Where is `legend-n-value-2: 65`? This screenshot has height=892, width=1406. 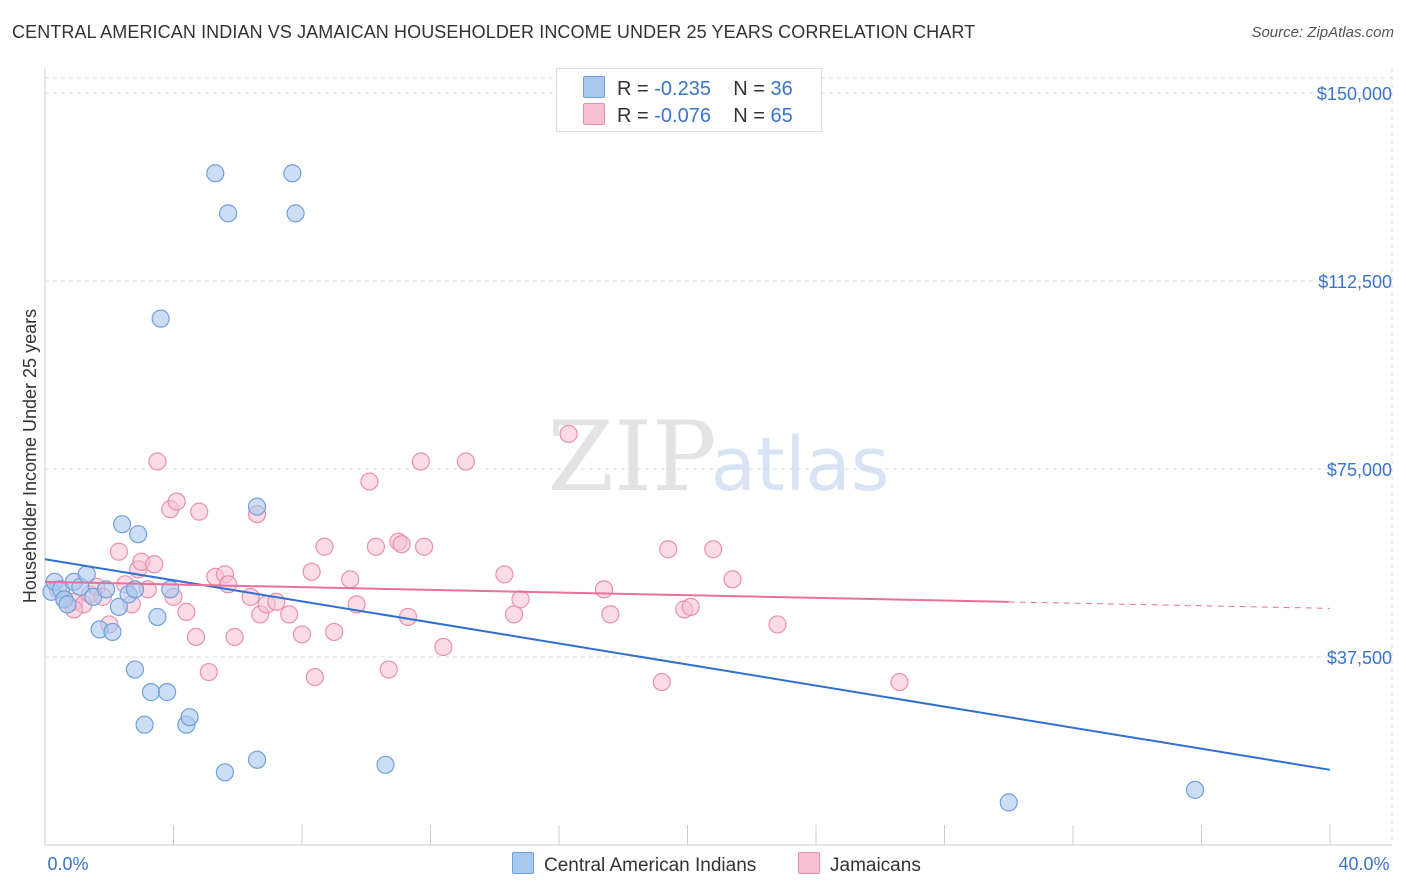
legend-n-value-2: 65 is located at coordinates (781, 116).